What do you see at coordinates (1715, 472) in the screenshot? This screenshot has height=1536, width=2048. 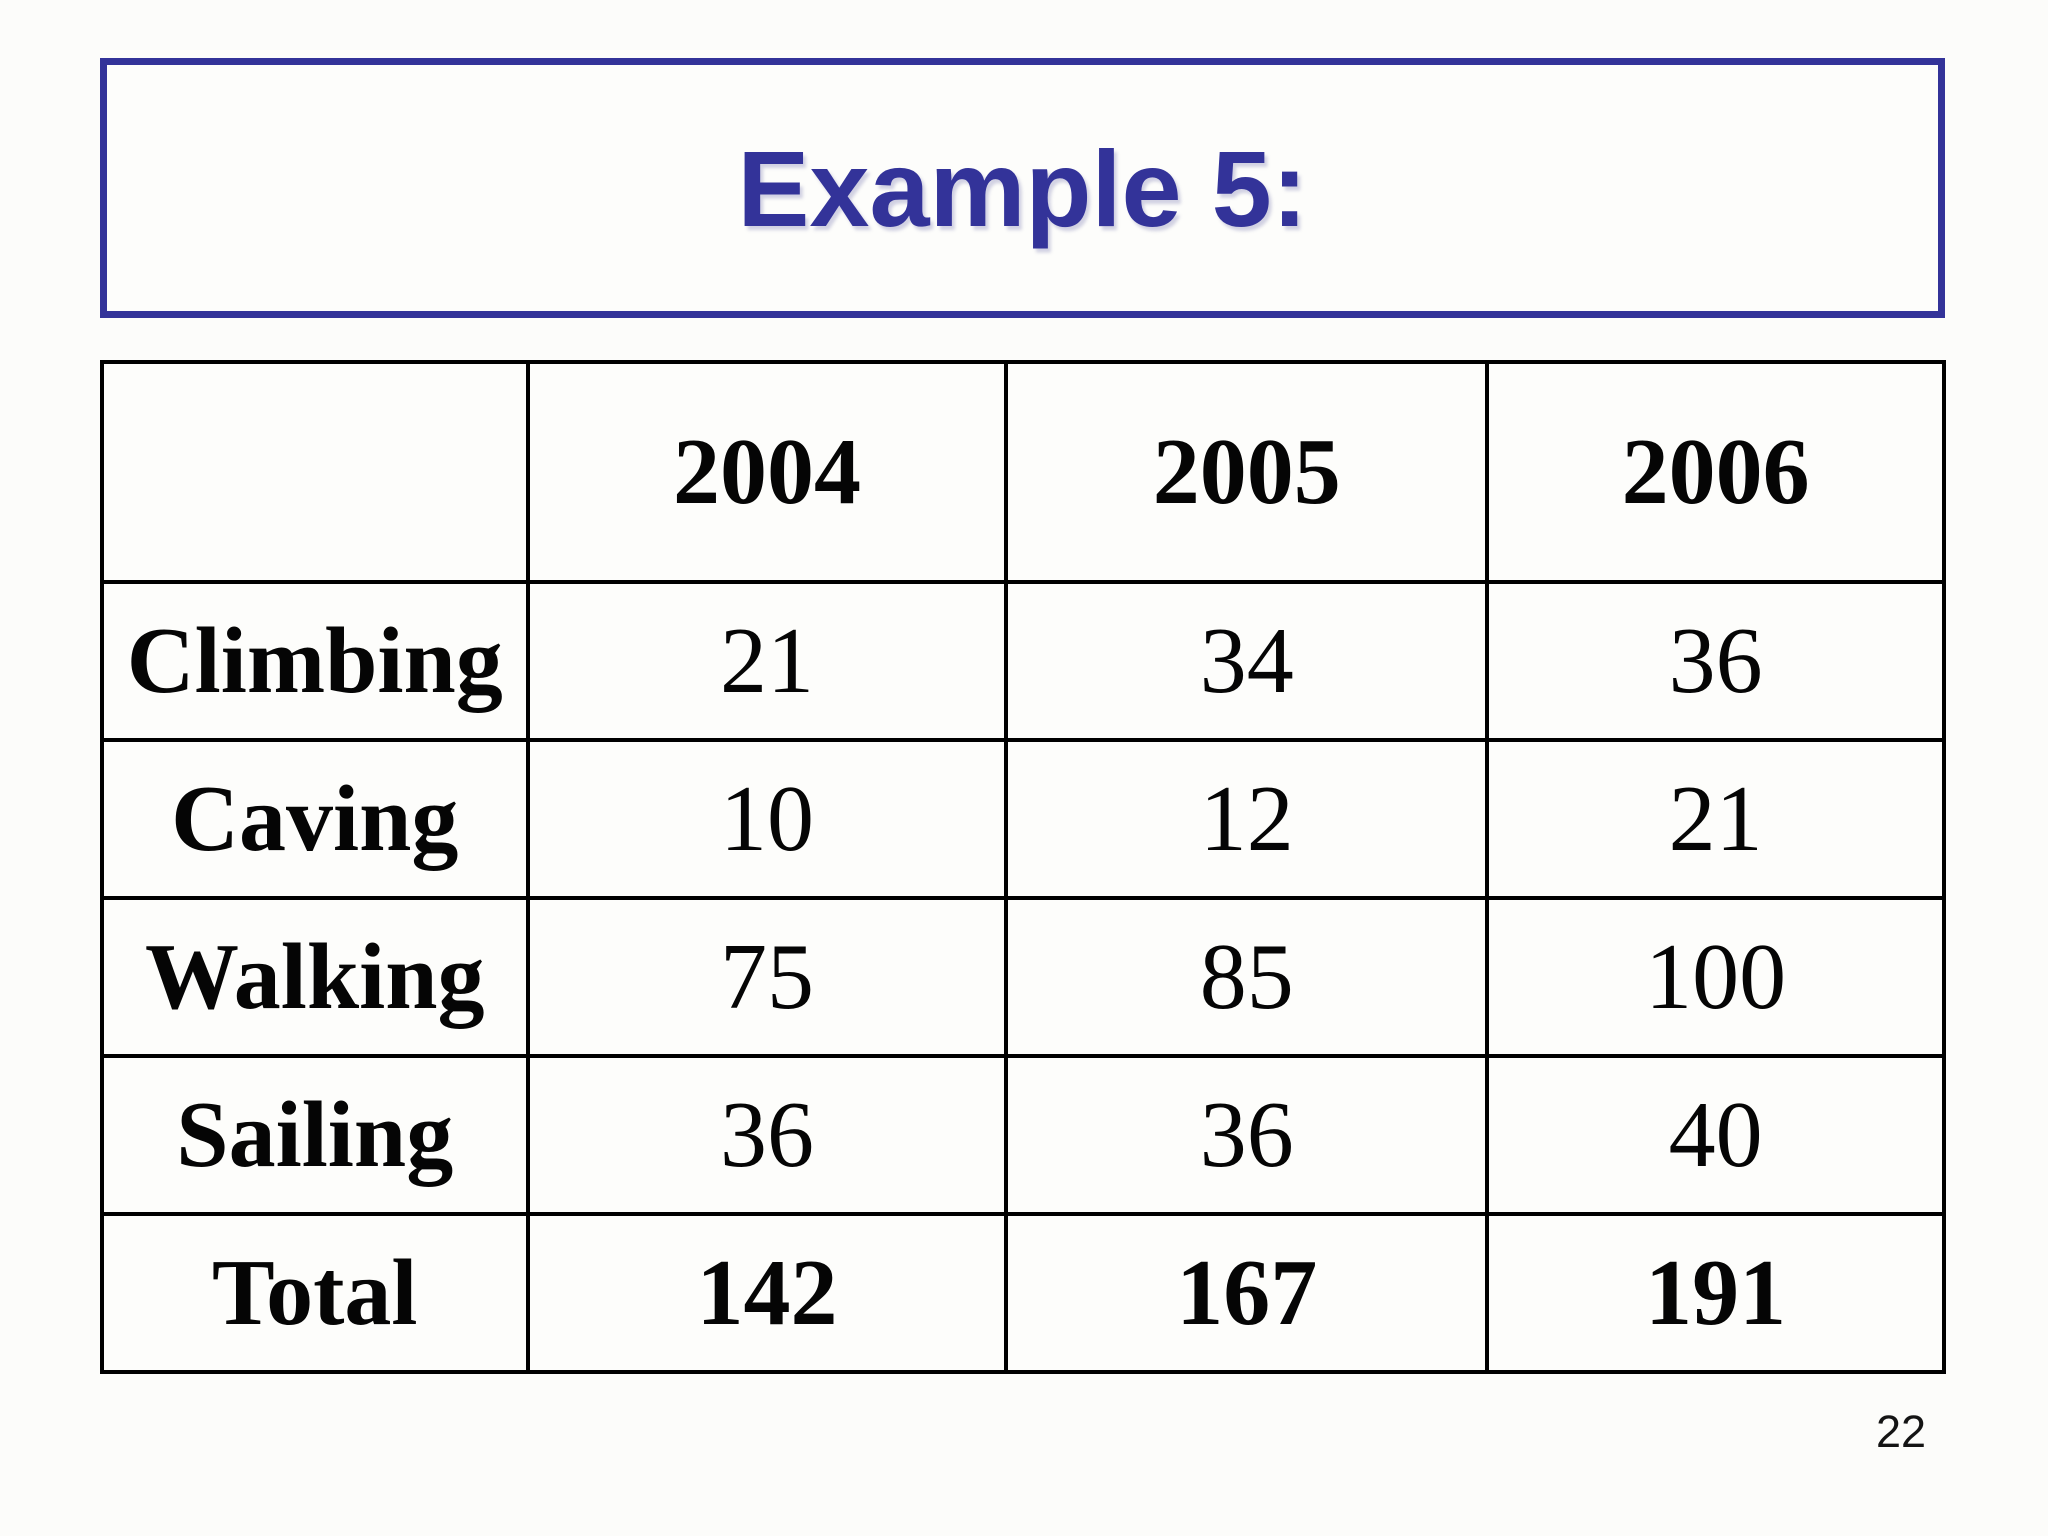 I see `table-header-year-2006: 2006` at bounding box center [1715, 472].